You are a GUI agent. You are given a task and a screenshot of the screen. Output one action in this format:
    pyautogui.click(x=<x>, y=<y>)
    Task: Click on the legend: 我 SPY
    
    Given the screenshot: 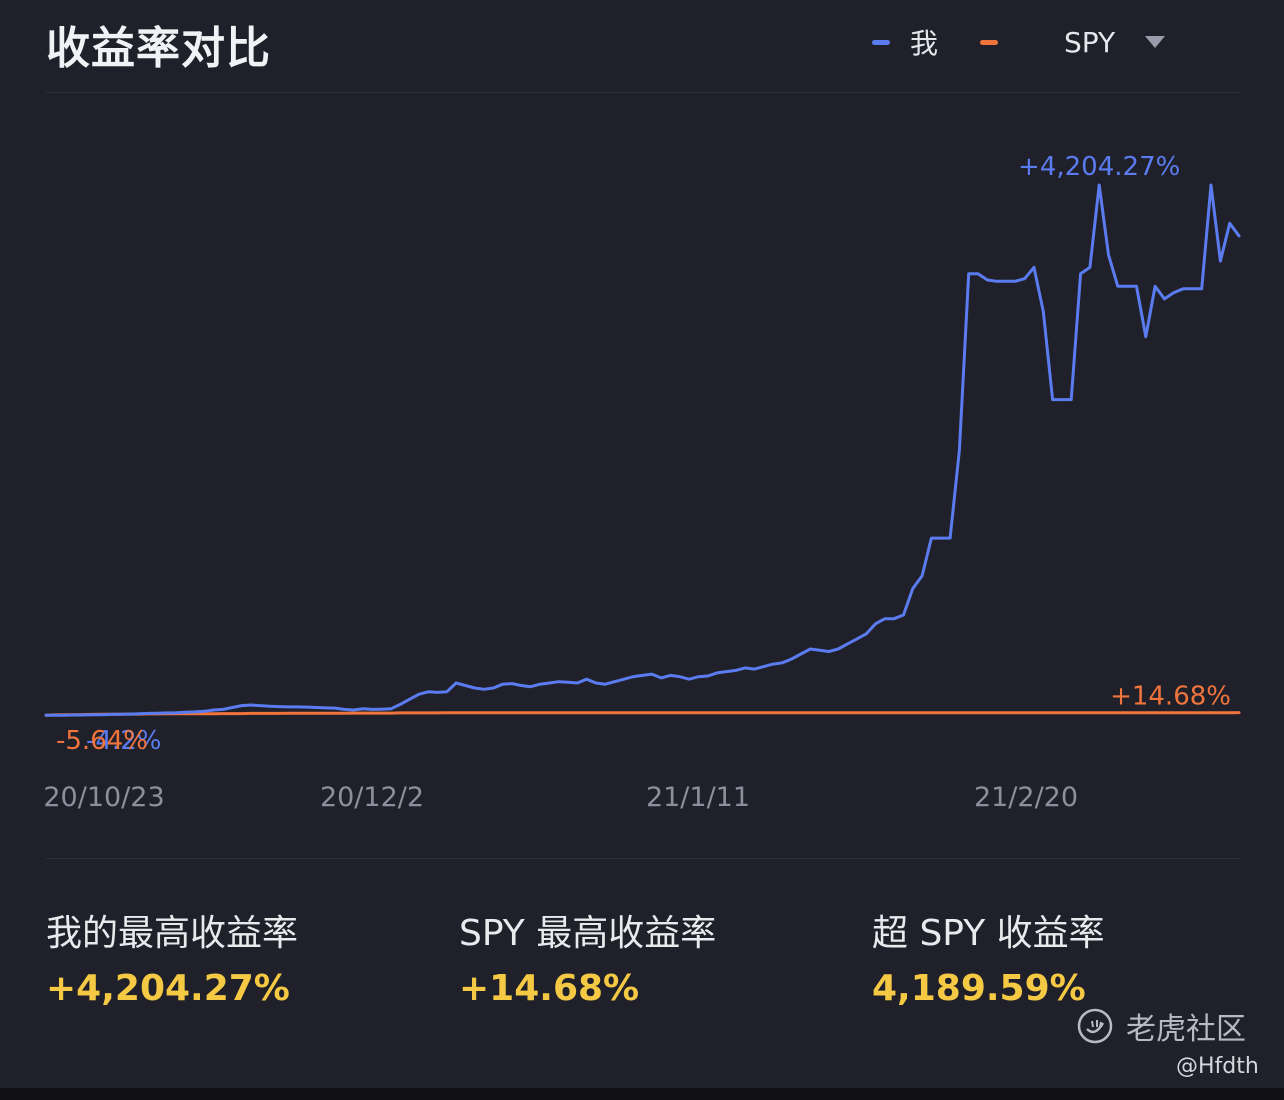 What is the action you would take?
    pyautogui.click(x=1019, y=42)
    